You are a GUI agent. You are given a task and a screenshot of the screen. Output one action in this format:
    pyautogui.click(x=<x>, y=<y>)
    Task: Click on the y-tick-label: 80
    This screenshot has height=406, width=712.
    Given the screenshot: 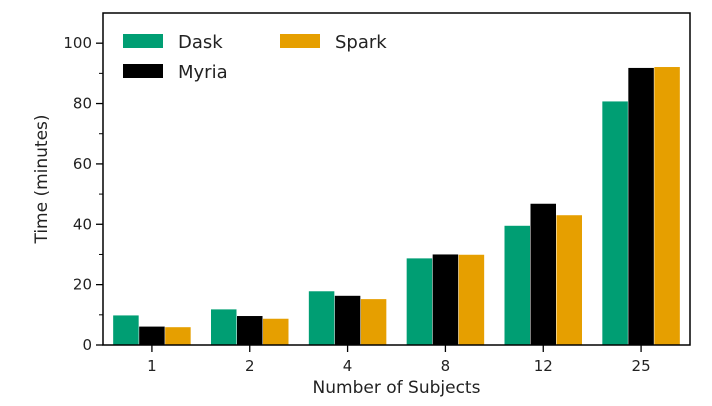 What is the action you would take?
    pyautogui.click(x=82, y=104)
    